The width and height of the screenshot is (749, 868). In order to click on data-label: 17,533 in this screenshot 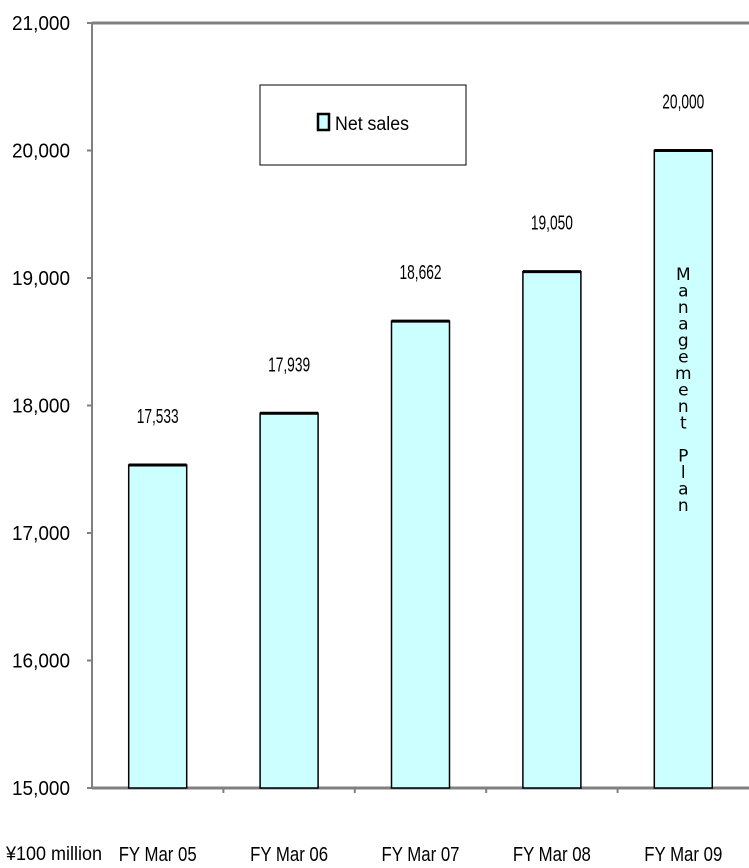, I will do `click(158, 417)`.